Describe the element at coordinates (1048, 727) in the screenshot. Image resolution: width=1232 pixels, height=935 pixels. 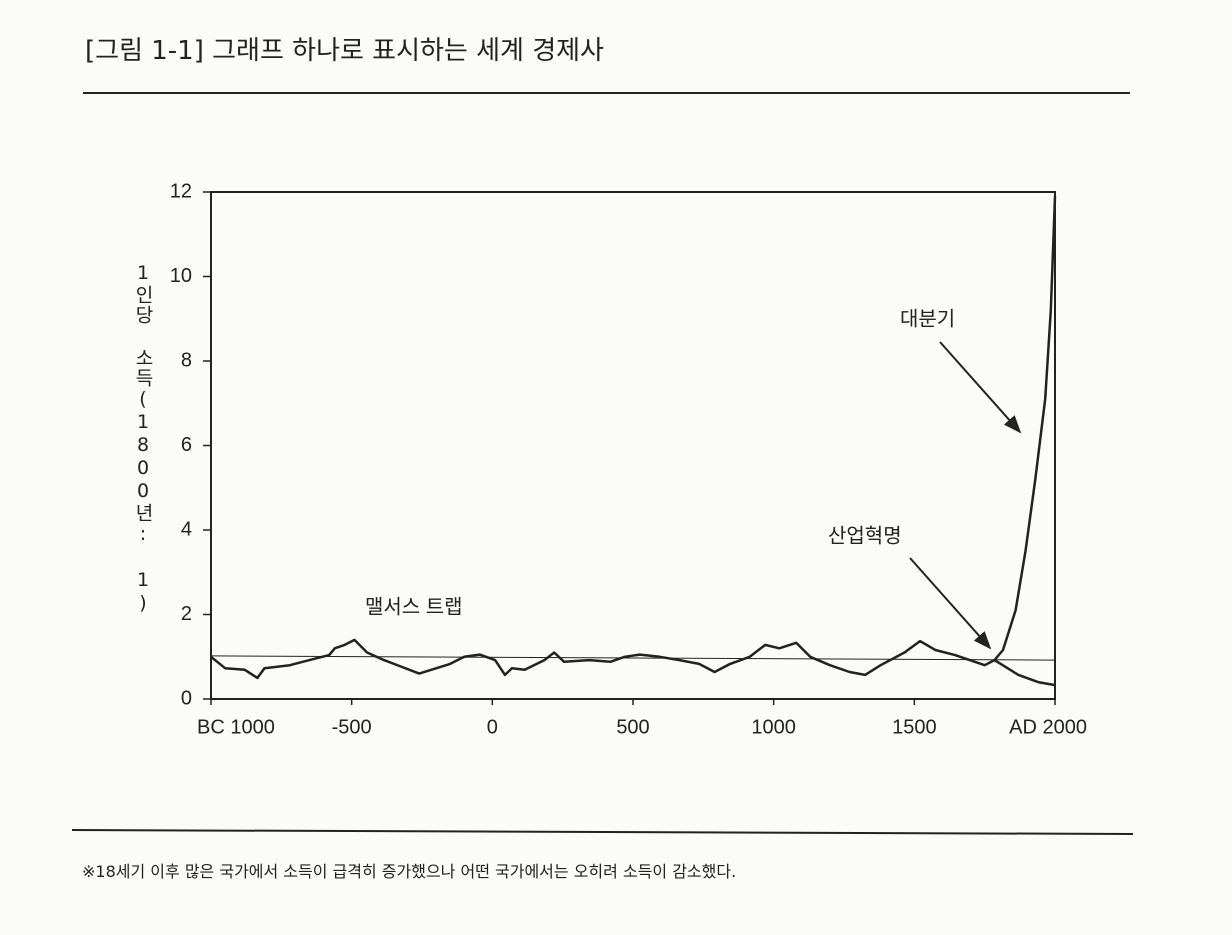
I see `x-tick-label: AD 2000` at that location.